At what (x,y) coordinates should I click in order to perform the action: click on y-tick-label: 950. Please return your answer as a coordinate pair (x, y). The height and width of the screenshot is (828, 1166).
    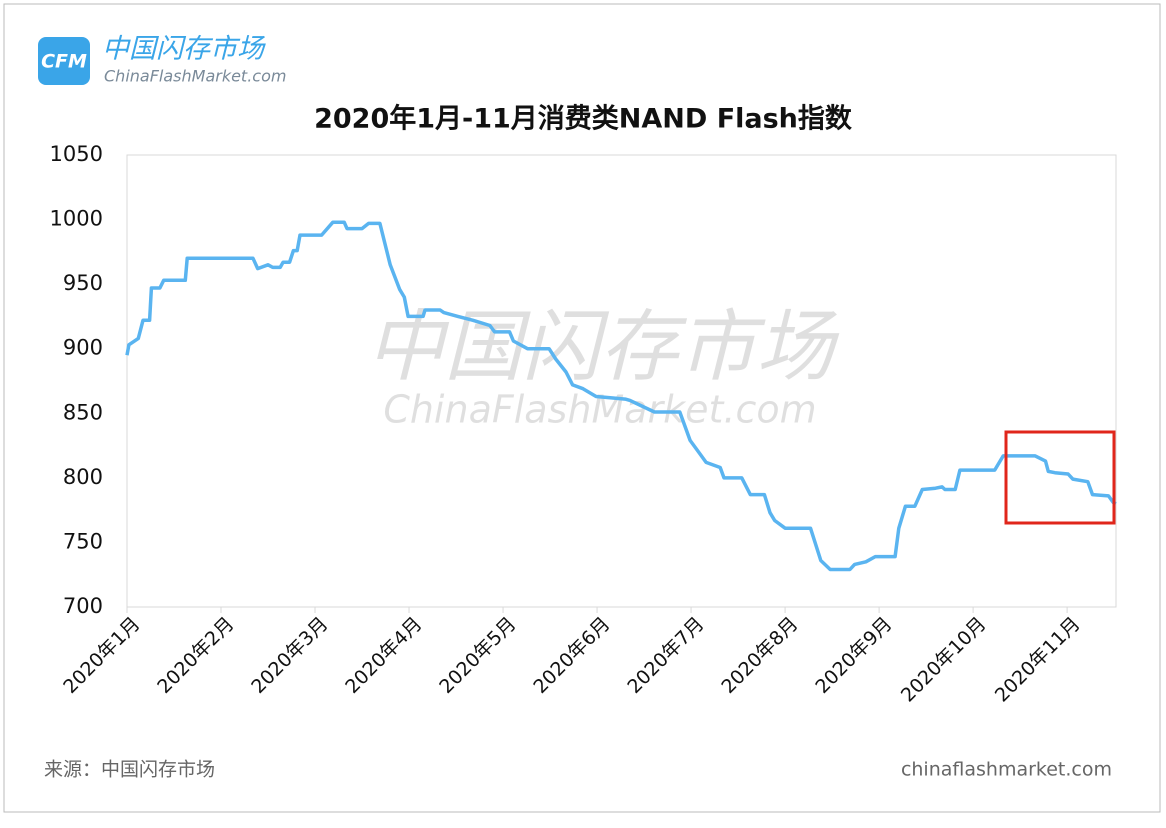
    Looking at the image, I should click on (83, 283).